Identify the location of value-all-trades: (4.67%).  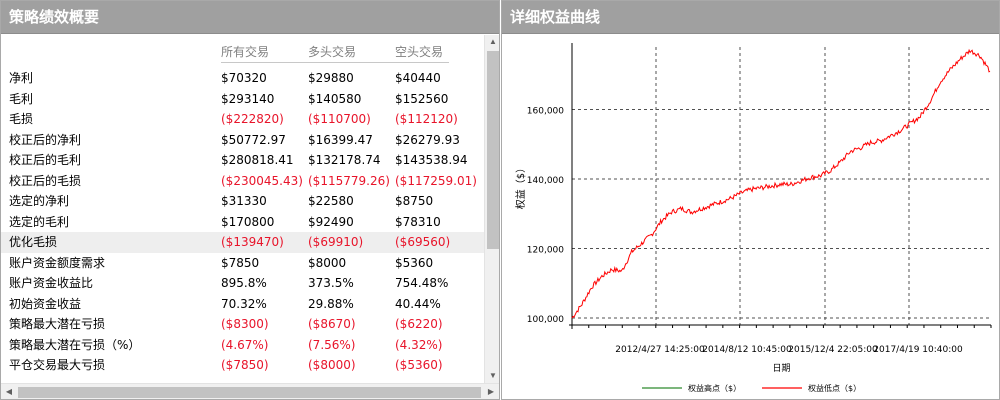
(245, 344).